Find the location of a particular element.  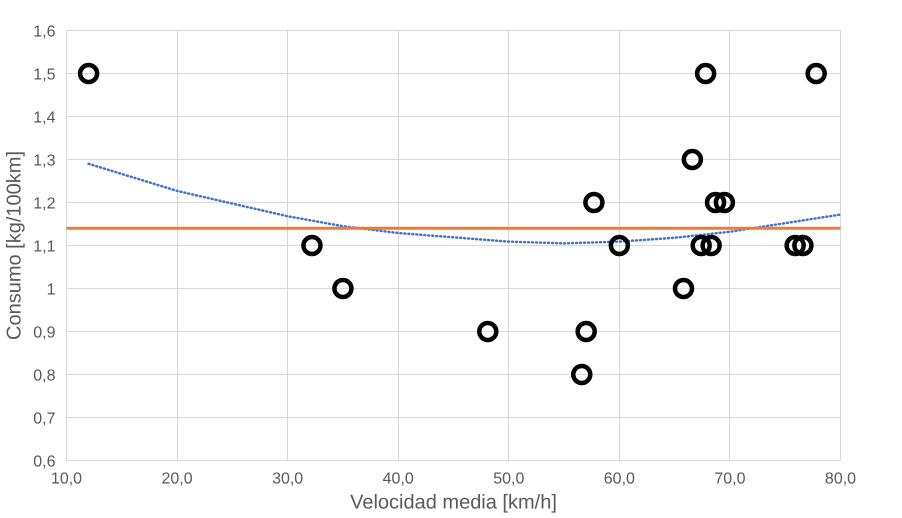

line-series is located at coordinates (463, 203).